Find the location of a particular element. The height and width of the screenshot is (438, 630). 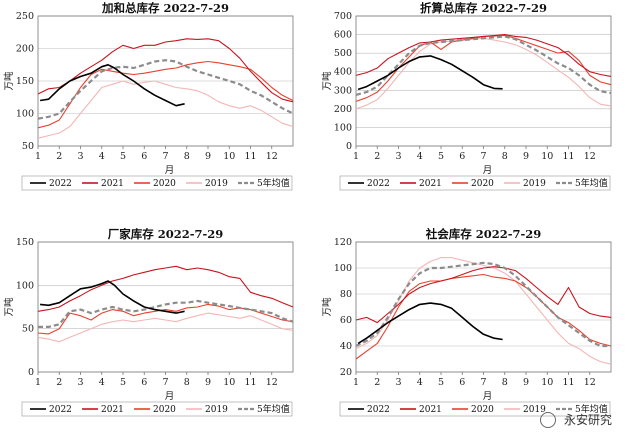

series-line-avg is located at coordinates (483, 304).